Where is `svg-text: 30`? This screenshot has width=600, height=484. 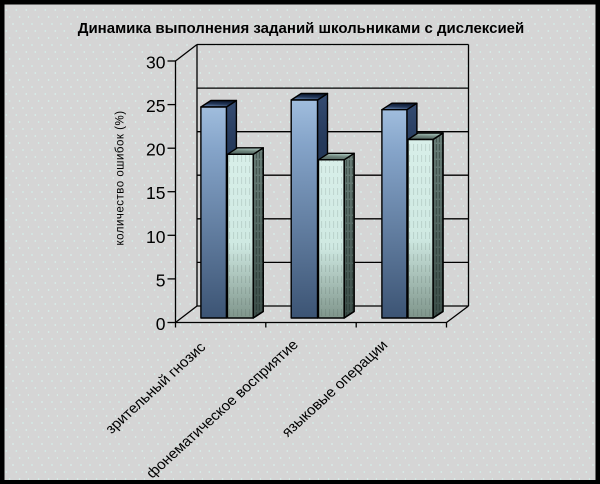 svg-text: 30 is located at coordinates (156, 63).